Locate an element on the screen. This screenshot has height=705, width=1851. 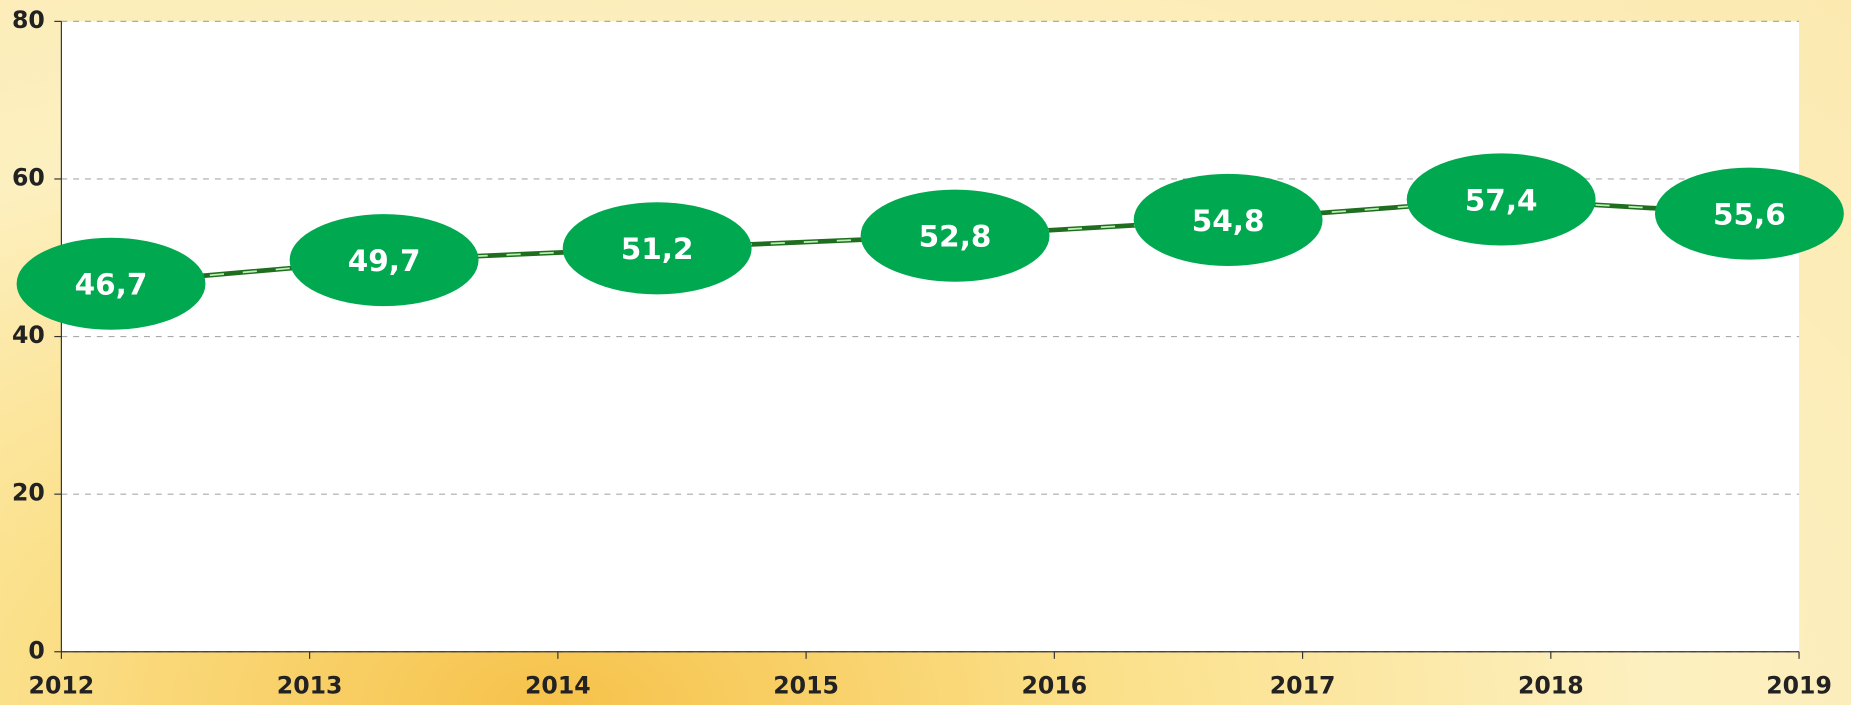
data-label: 52,8 is located at coordinates (955, 237).